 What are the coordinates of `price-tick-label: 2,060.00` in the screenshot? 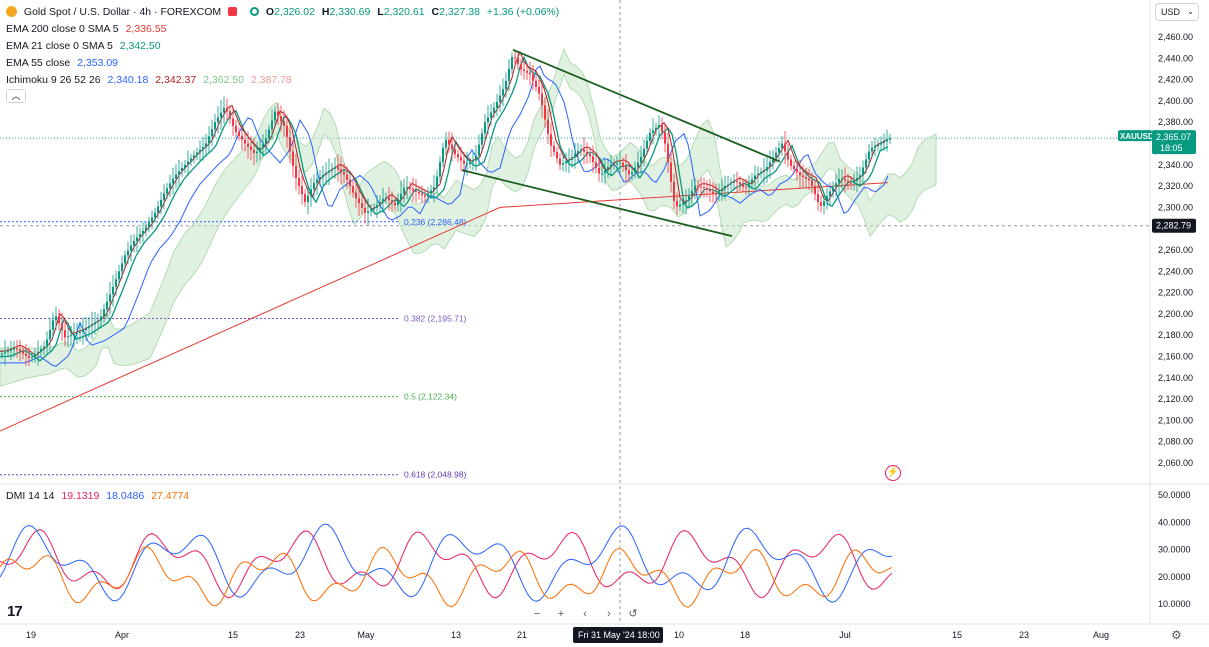 It's located at (1175, 463).